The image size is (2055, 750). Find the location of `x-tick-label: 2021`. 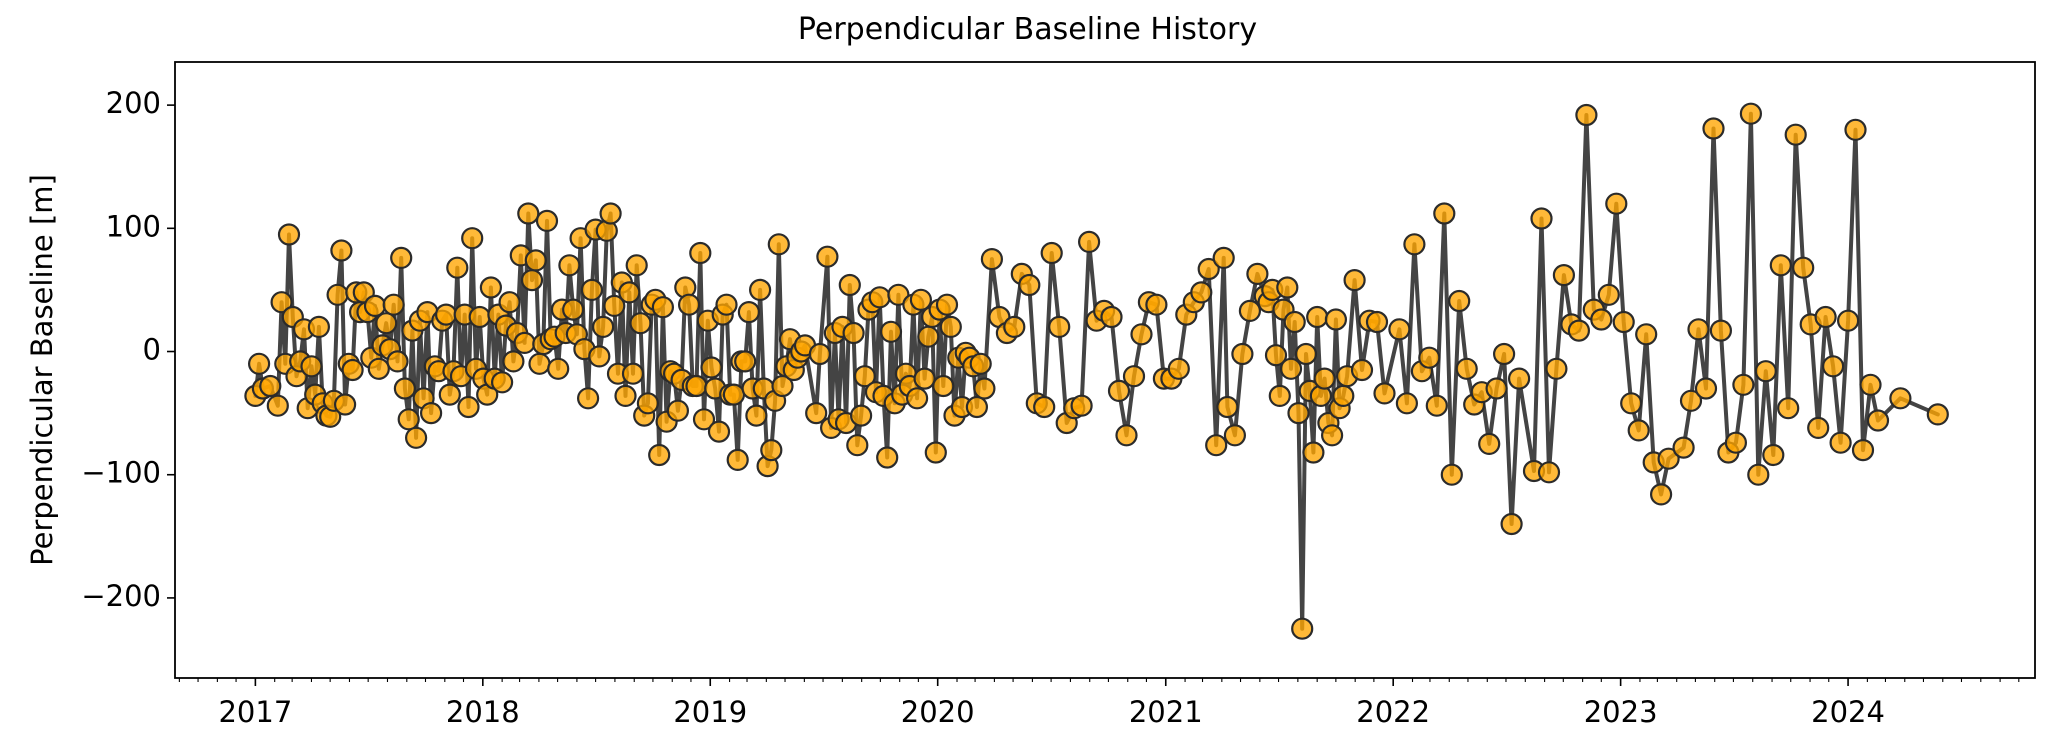

x-tick-label: 2021 is located at coordinates (1166, 712).